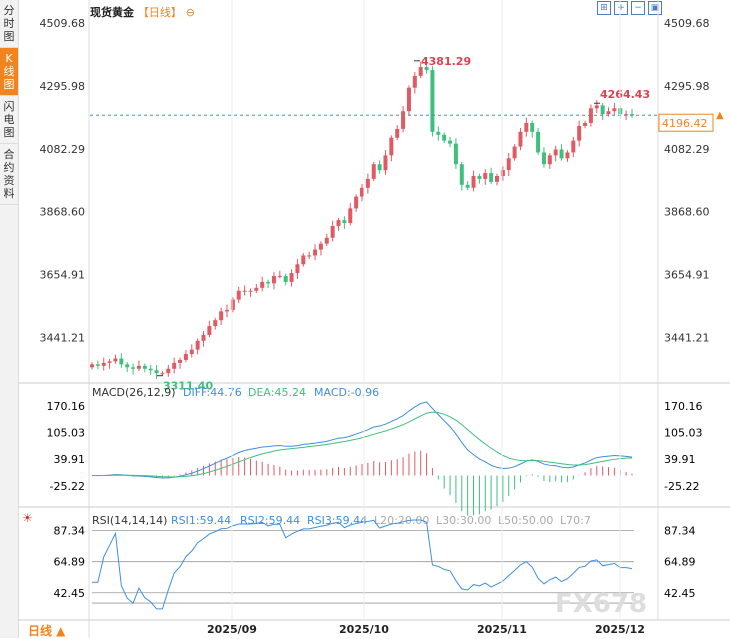  Describe the element at coordinates (687, 337) in the screenshot. I see `y-tick-right-5: 3441.21` at that location.